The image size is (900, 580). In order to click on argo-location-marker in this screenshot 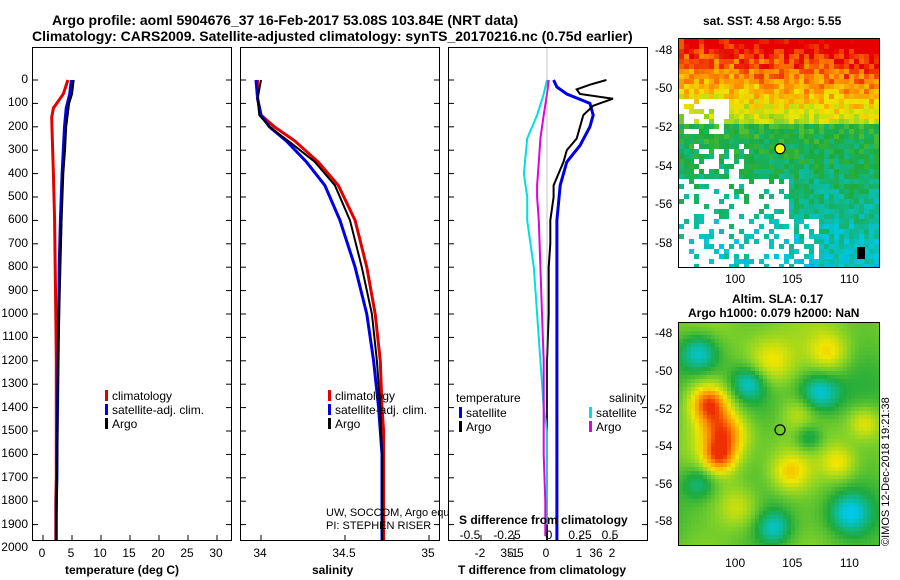, I will do `click(780, 430)`.